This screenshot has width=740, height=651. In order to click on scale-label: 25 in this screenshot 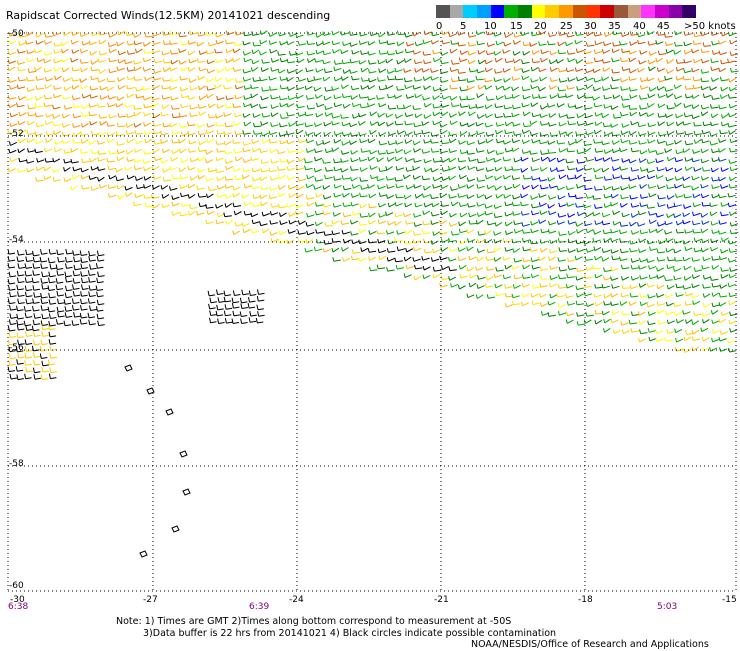, I will do `click(566, 26)`.